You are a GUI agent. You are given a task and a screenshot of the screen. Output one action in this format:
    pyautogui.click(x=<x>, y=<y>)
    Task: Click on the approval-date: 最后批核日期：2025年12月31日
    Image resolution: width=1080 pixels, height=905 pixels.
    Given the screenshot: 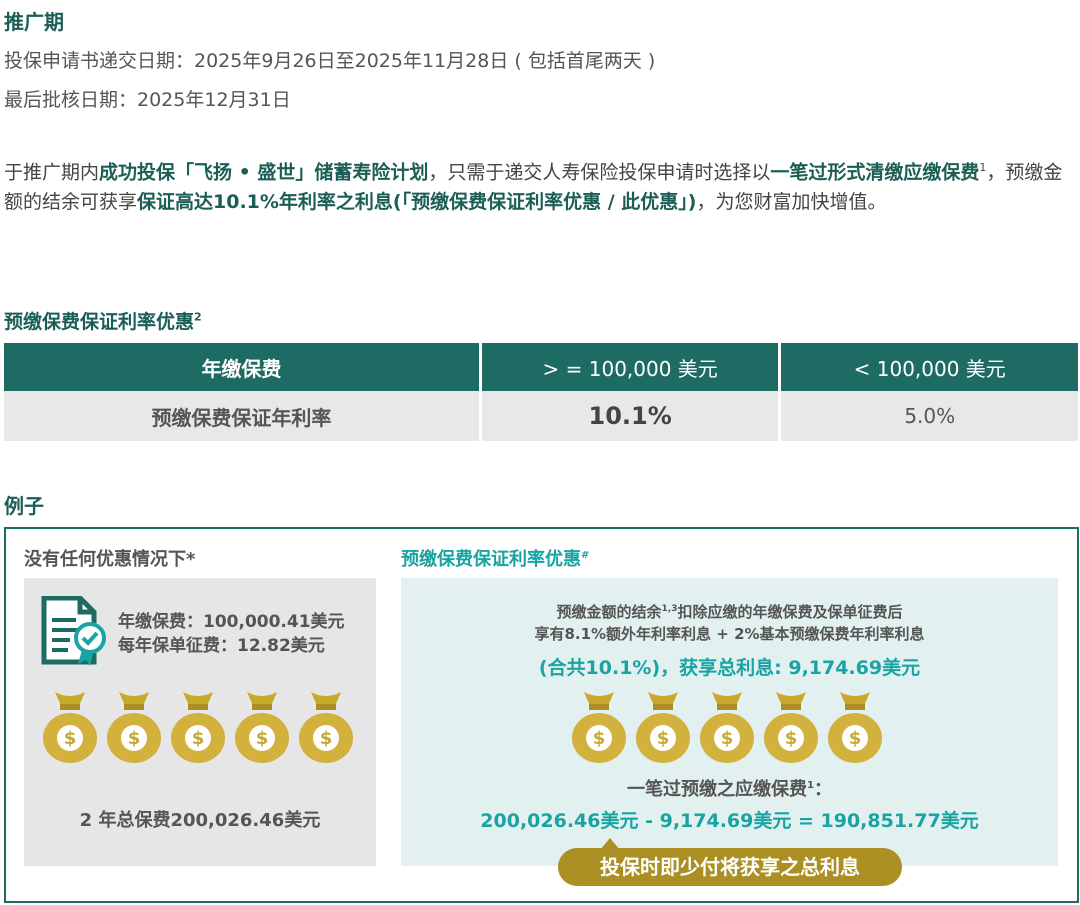 What is the action you would take?
    pyautogui.click(x=147, y=100)
    